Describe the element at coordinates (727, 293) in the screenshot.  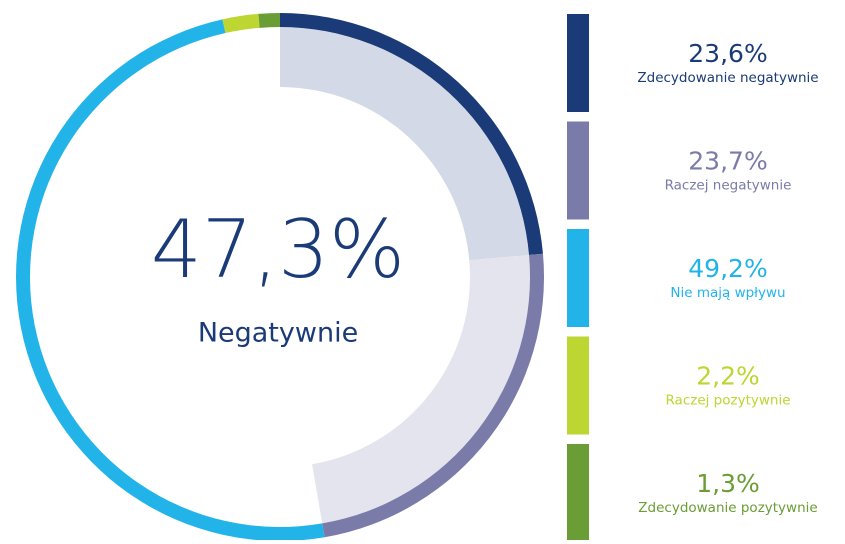
I see `legend-label: Nie mają wpływu` at that location.